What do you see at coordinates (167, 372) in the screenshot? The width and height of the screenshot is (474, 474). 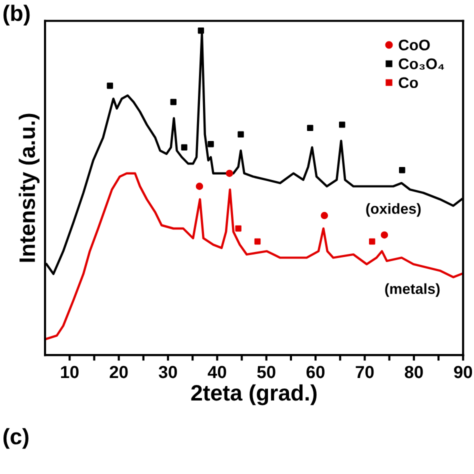 I see `x-tick-label: 30` at bounding box center [167, 372].